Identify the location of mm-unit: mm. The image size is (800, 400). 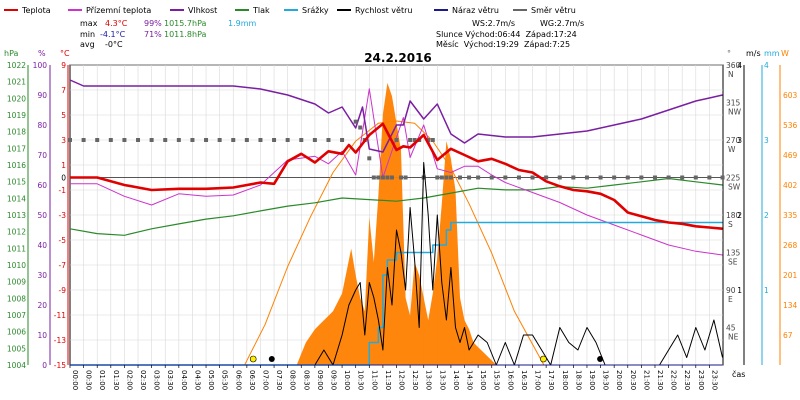
(772, 53).